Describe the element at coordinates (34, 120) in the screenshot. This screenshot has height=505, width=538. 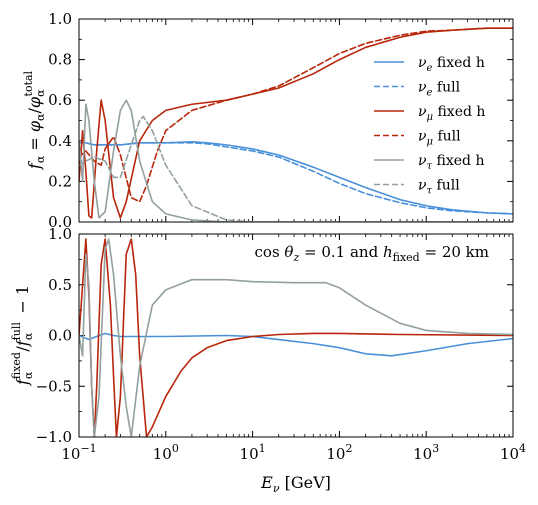
I see `top-y-axis-label: fα = φα/φαtotal` at that location.